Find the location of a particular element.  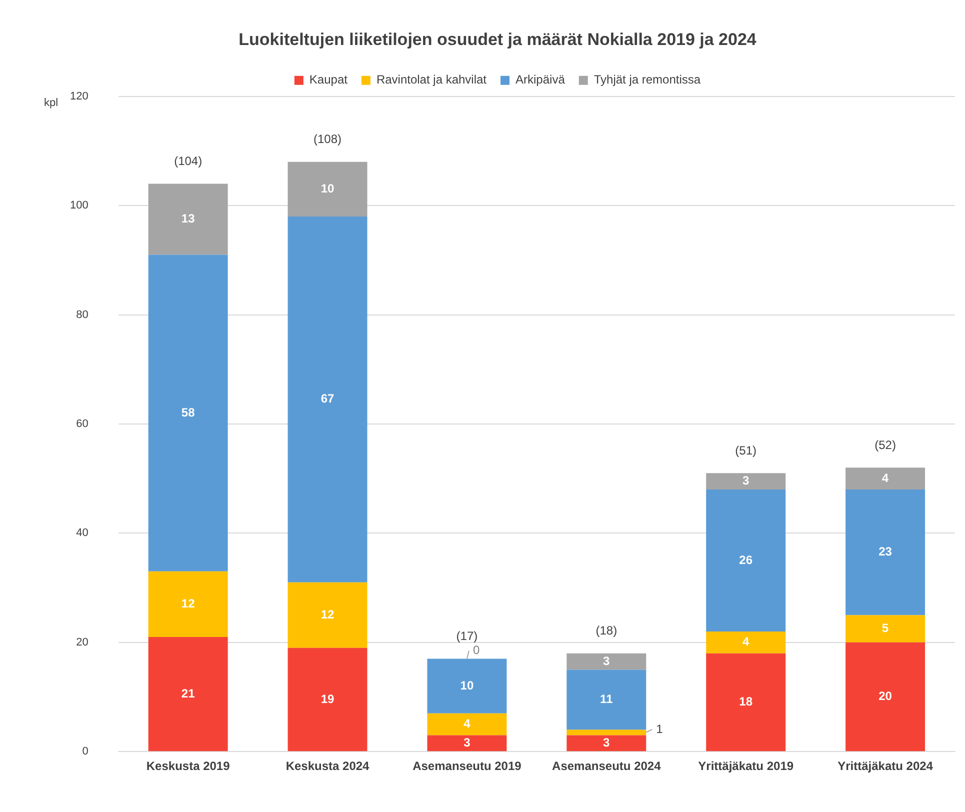

x-tick-label: Yrittäjäkatu 2019 is located at coordinates (746, 766).